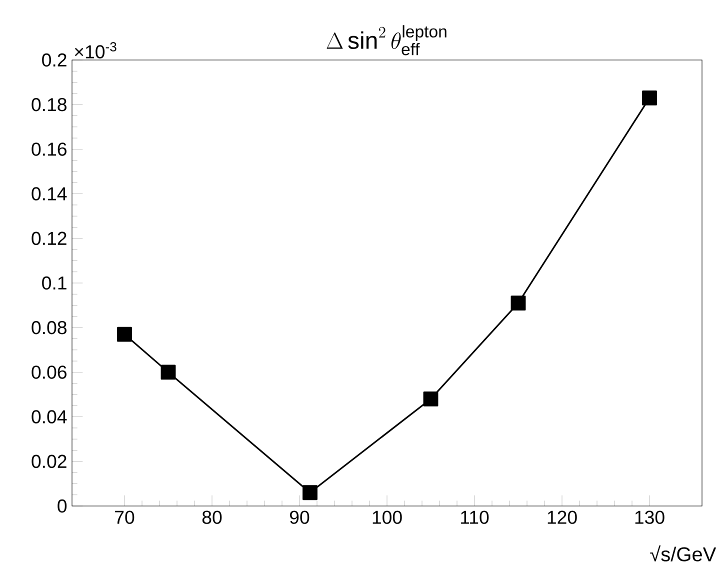 The height and width of the screenshot is (565, 727). I want to click on y-tick-label: 0.2, so click(54, 60).